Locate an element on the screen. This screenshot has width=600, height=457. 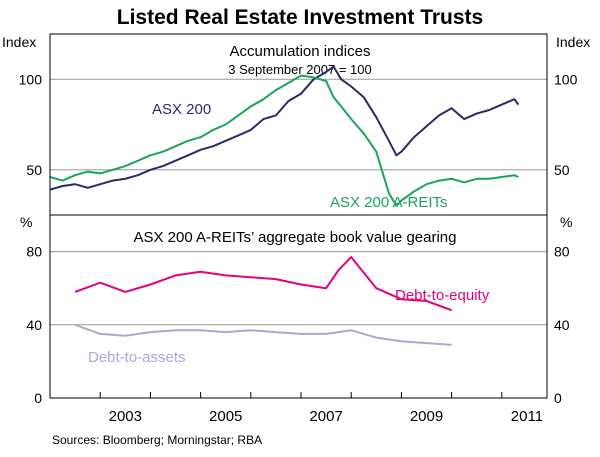
bottom-left-axis-label: % is located at coordinates (26, 222).